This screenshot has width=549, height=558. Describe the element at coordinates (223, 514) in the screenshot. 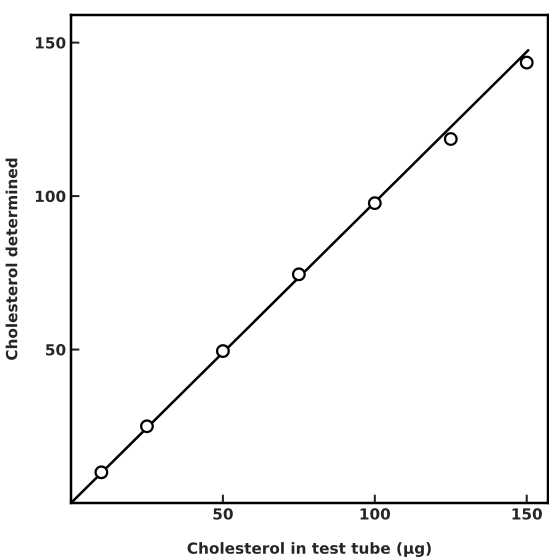

I see `x-tick-label: 50` at that location.